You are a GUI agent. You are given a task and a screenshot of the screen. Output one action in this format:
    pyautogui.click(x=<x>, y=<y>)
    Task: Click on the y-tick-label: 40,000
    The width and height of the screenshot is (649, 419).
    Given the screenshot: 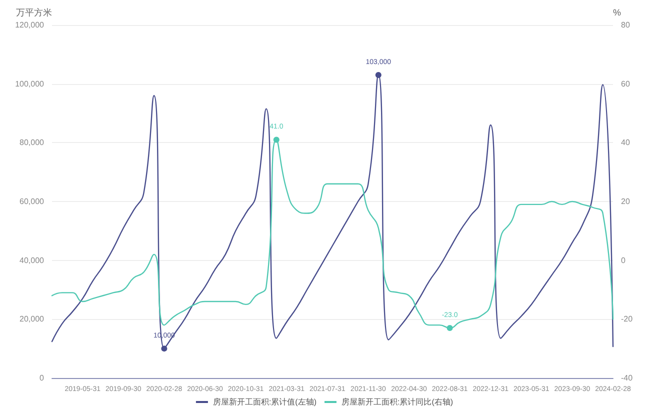 What is the action you would take?
    pyautogui.click(x=32, y=260)
    